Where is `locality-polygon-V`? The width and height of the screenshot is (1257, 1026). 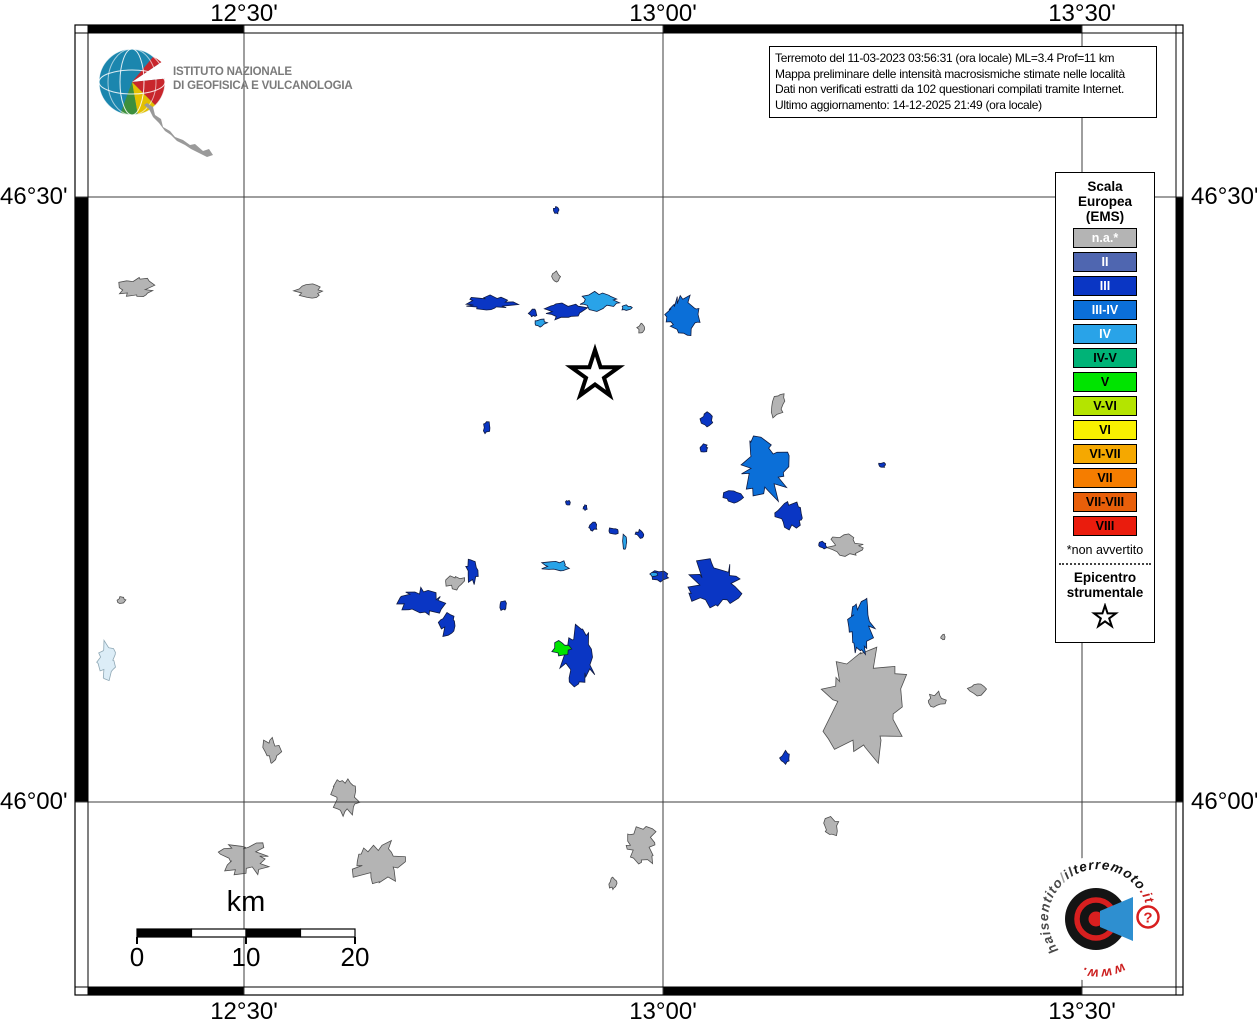
locality-polygon-V is located at coordinates (562, 648).